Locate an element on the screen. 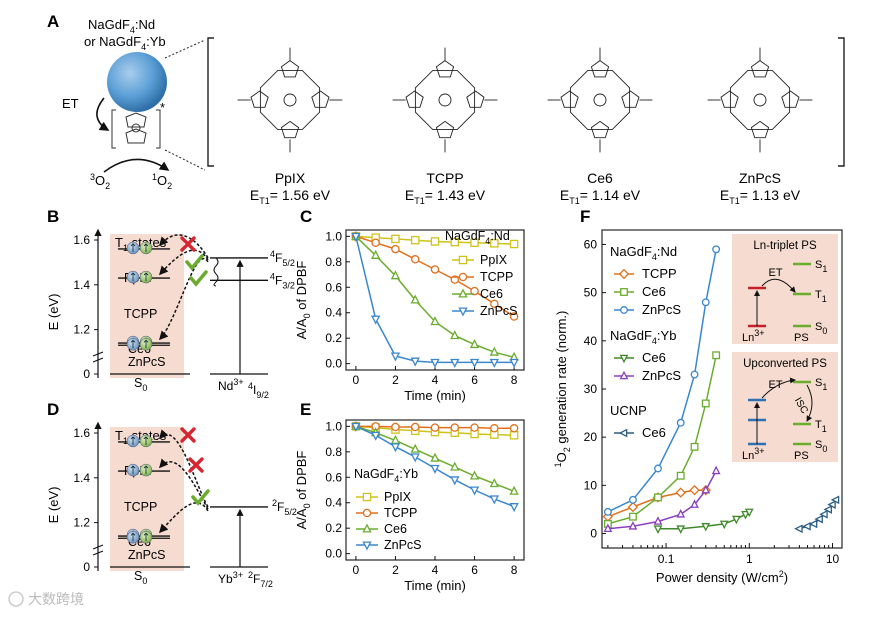 This screenshot has height=617, width=880. triplet-oxygen-label: 3O2 is located at coordinates (100, 181).